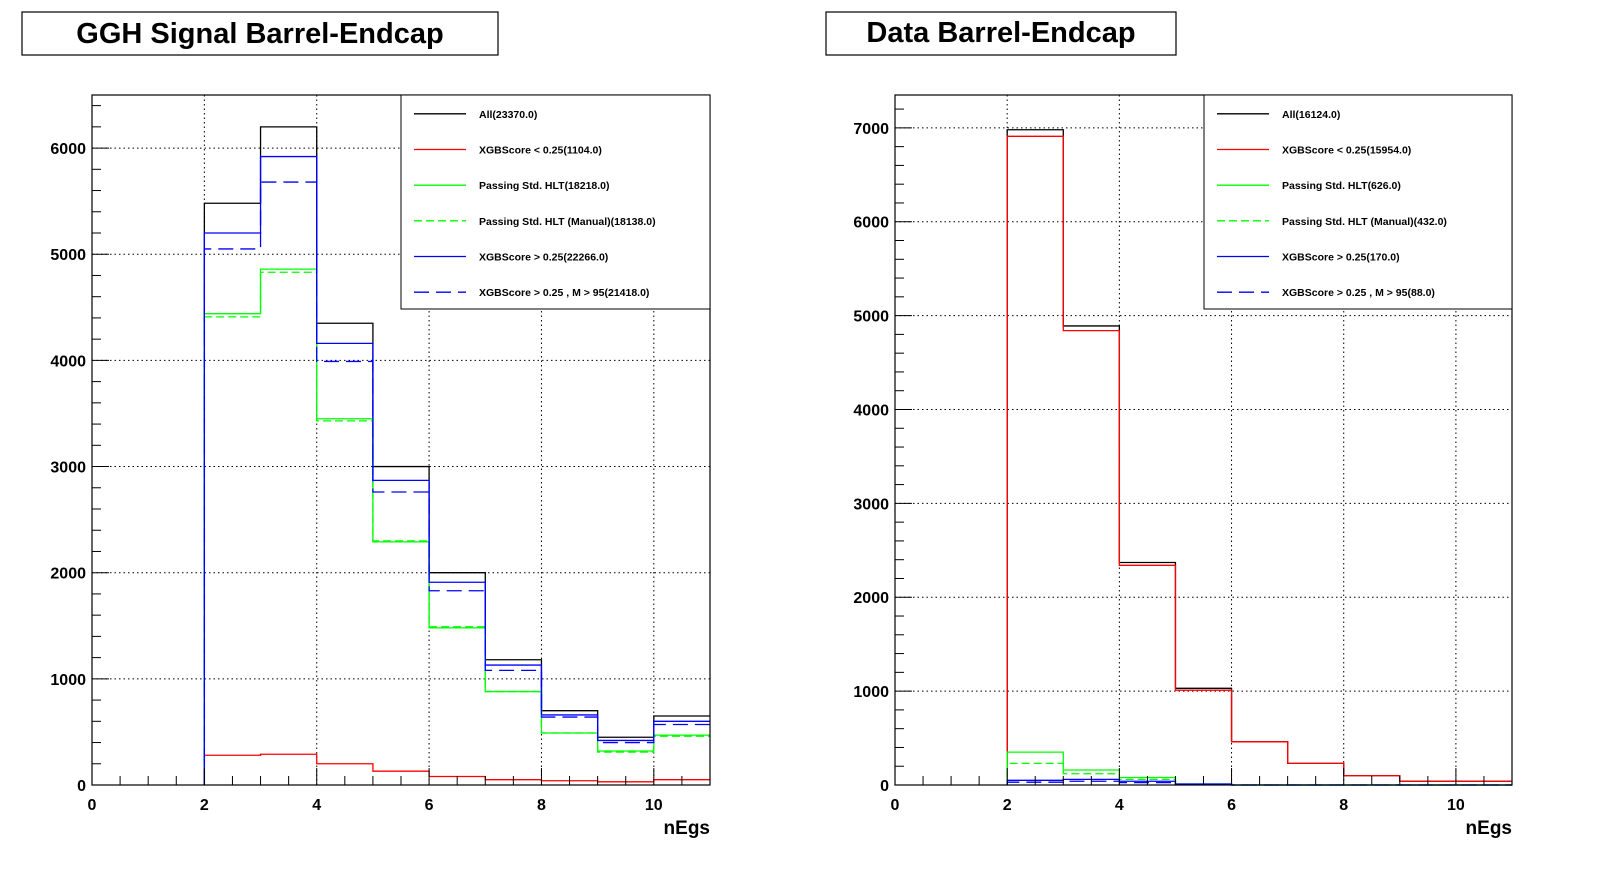  I want to click on legend-label: All(23370.0), so click(508, 115).